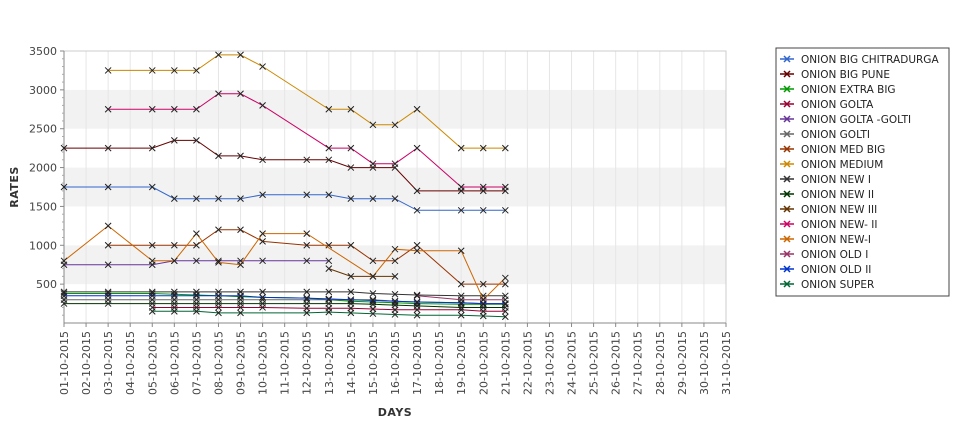 The width and height of the screenshot is (975, 429). Describe the element at coordinates (842, 165) in the screenshot. I see `legend-label: ONION MEDIUM` at that location.